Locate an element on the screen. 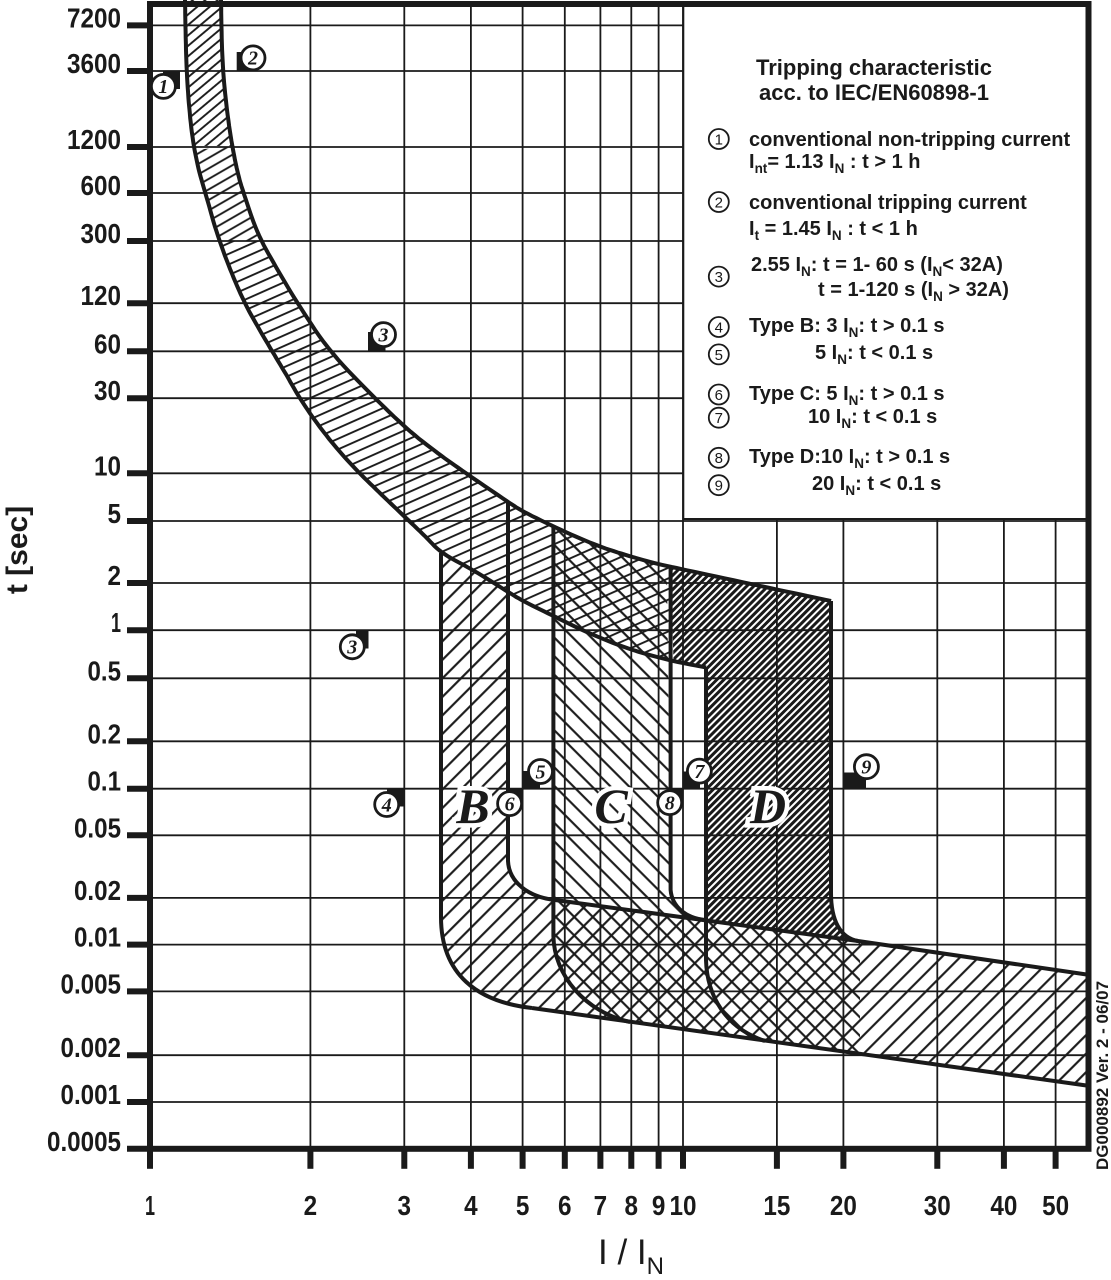 The height and width of the screenshot is (1280, 1111). svg-text: 15 is located at coordinates (776, 1205).